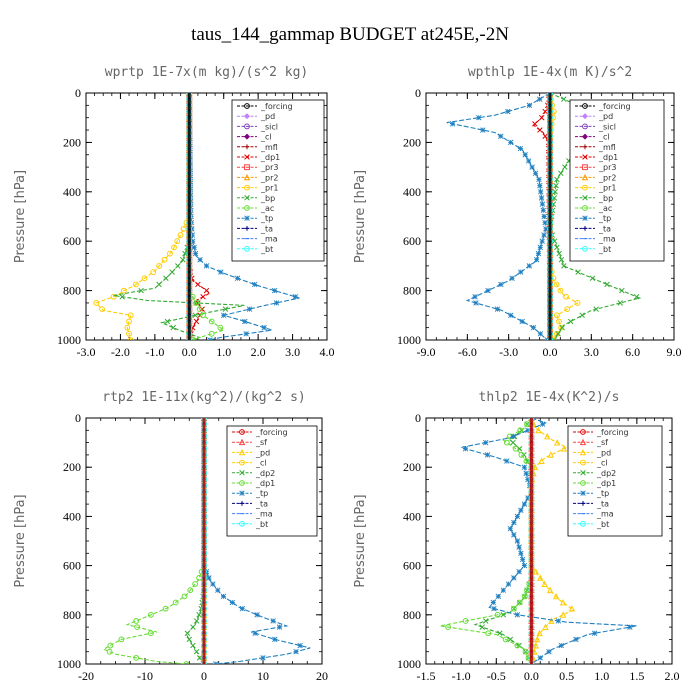 Image resolution: width=700 pixels, height=700 pixels. What do you see at coordinates (603, 106) in the screenshot?
I see `legend-item: _forcing` at bounding box center [603, 106].